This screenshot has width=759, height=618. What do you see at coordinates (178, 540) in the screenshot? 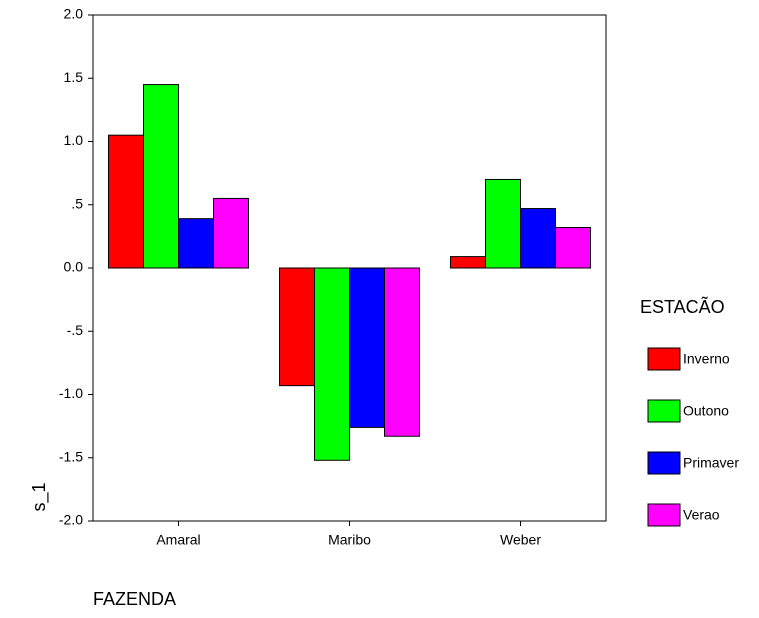
I see `x-tick-label: Amaral` at bounding box center [178, 540].